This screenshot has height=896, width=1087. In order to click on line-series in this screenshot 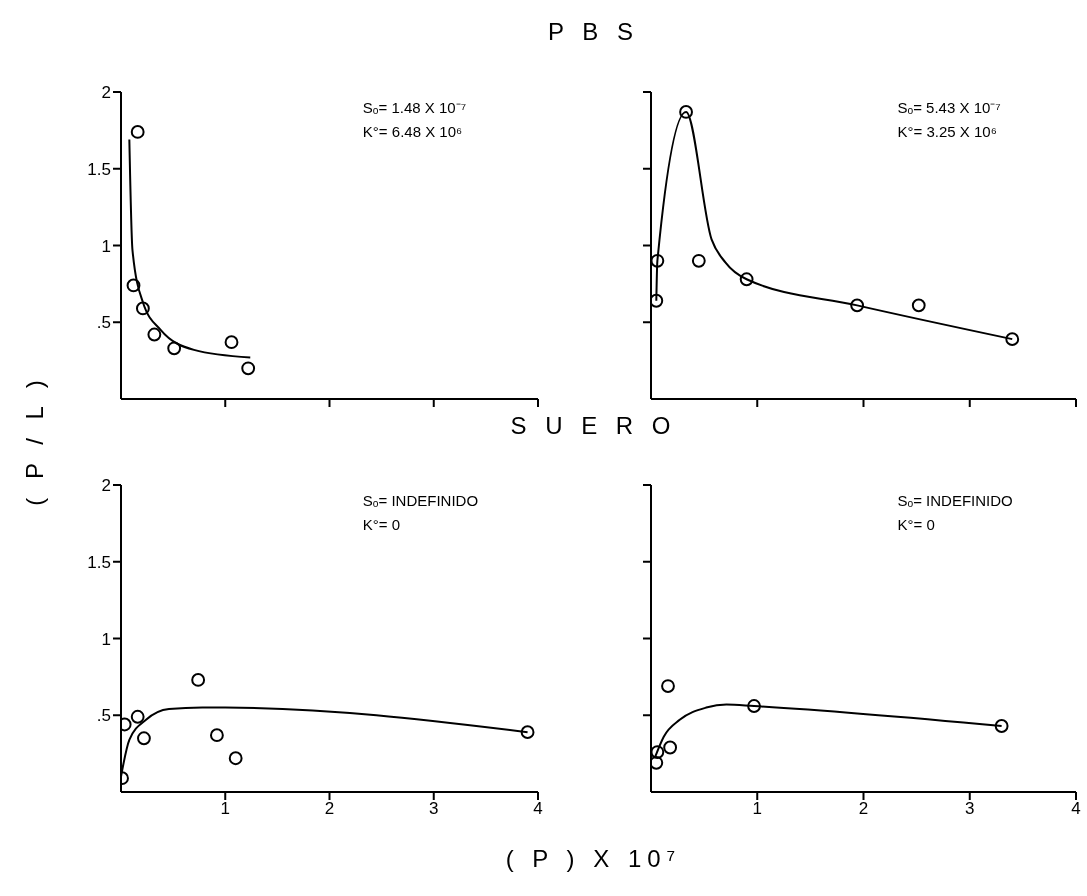, I will do `click(190, 248)`.